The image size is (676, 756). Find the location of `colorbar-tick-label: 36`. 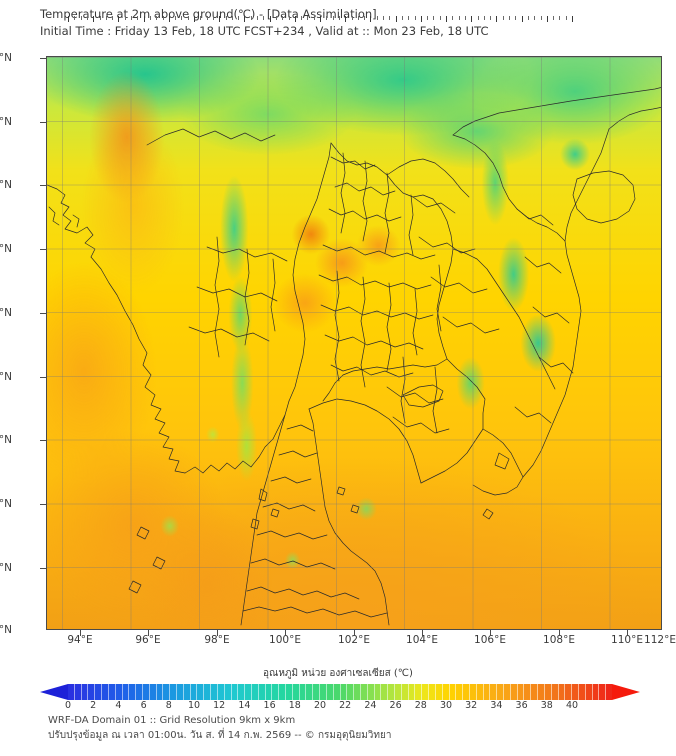

colorbar-tick-label: 36 is located at coordinates (521, 705).